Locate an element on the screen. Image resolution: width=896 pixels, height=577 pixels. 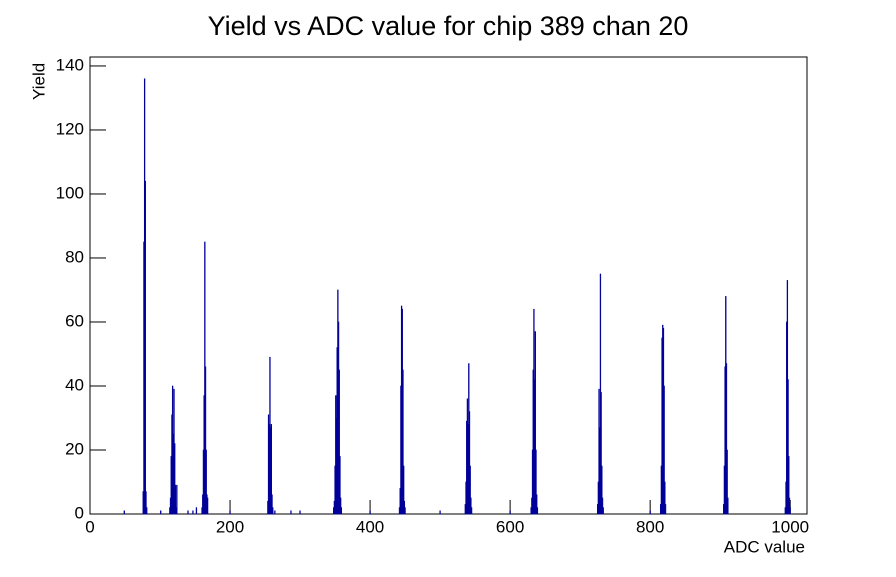
y-tick-label: 140 is located at coordinates (70, 64).